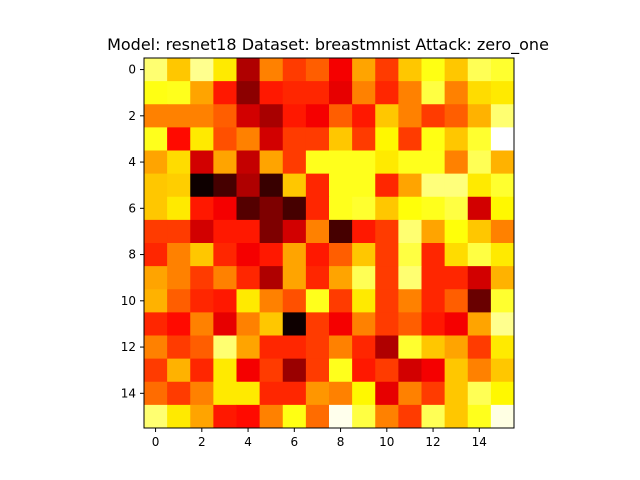 This screenshot has height=480, width=640. What do you see at coordinates (132, 162) in the screenshot?
I see `y-tick-label: 4` at bounding box center [132, 162].